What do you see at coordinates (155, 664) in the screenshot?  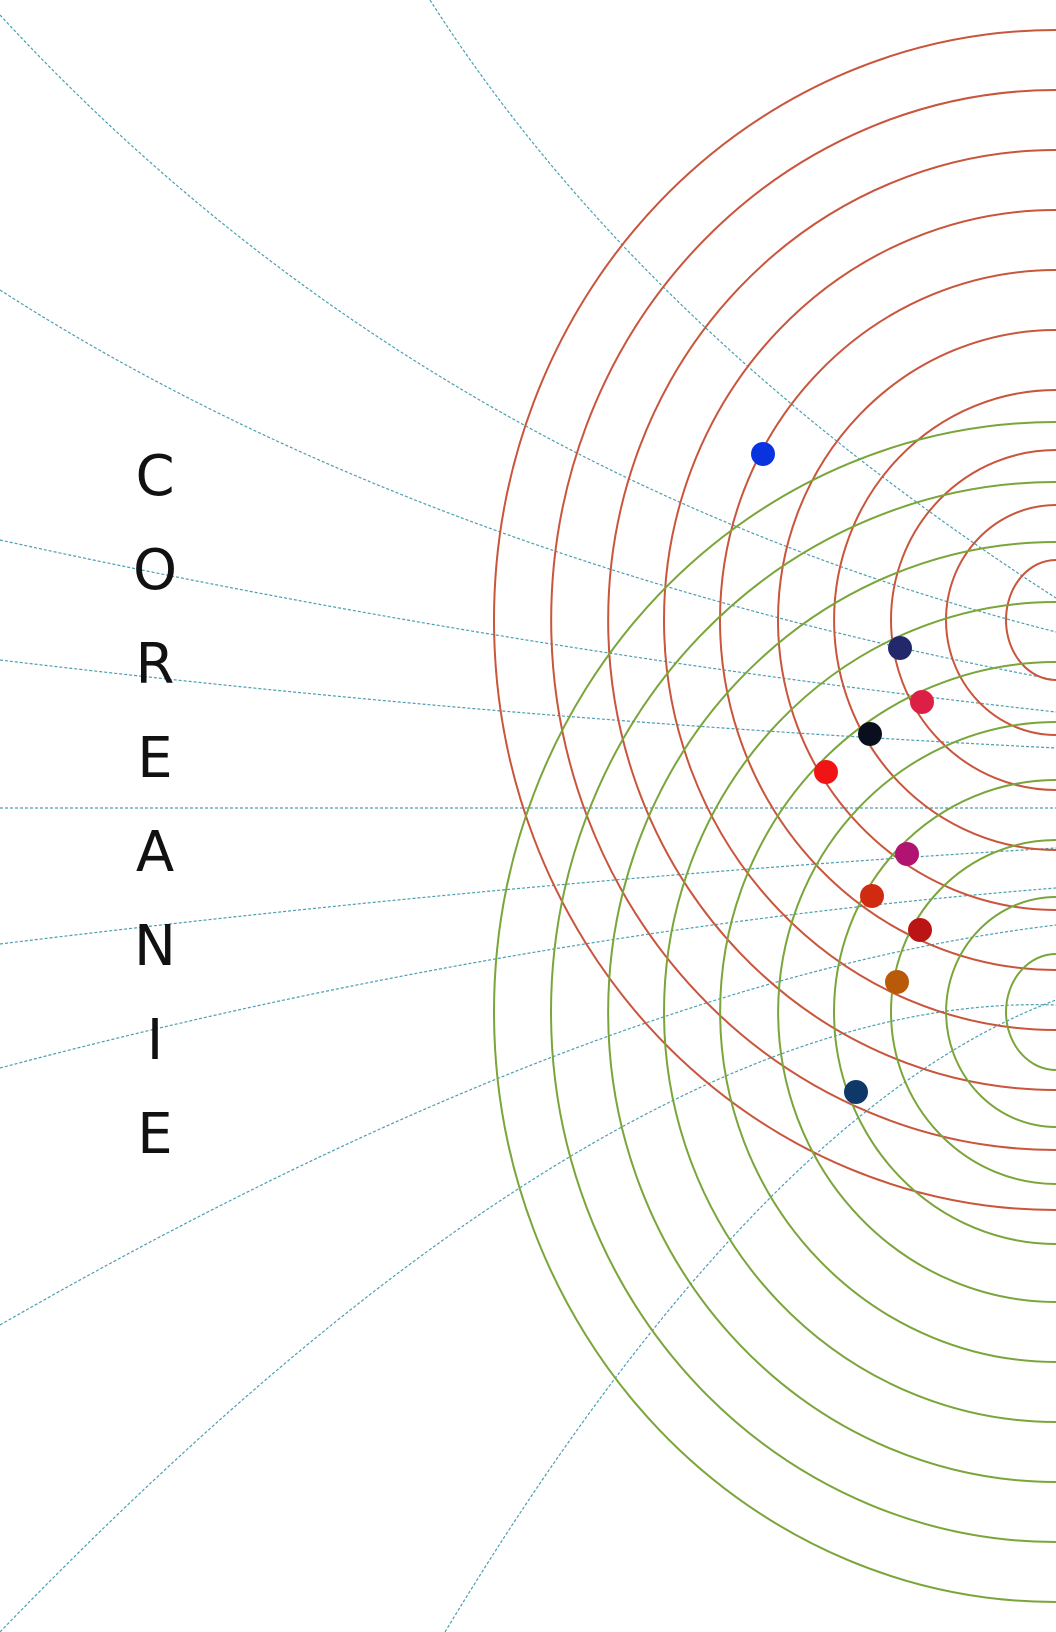 I see `title-letter: R` at bounding box center [155, 664].